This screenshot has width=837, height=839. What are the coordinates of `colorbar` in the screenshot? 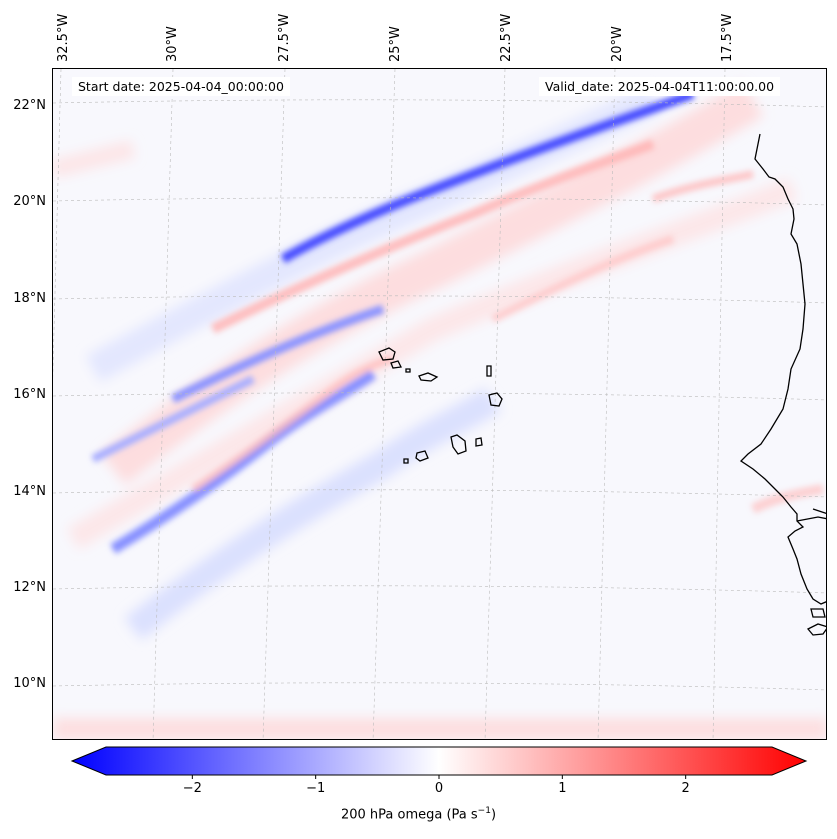 It's located at (439, 762).